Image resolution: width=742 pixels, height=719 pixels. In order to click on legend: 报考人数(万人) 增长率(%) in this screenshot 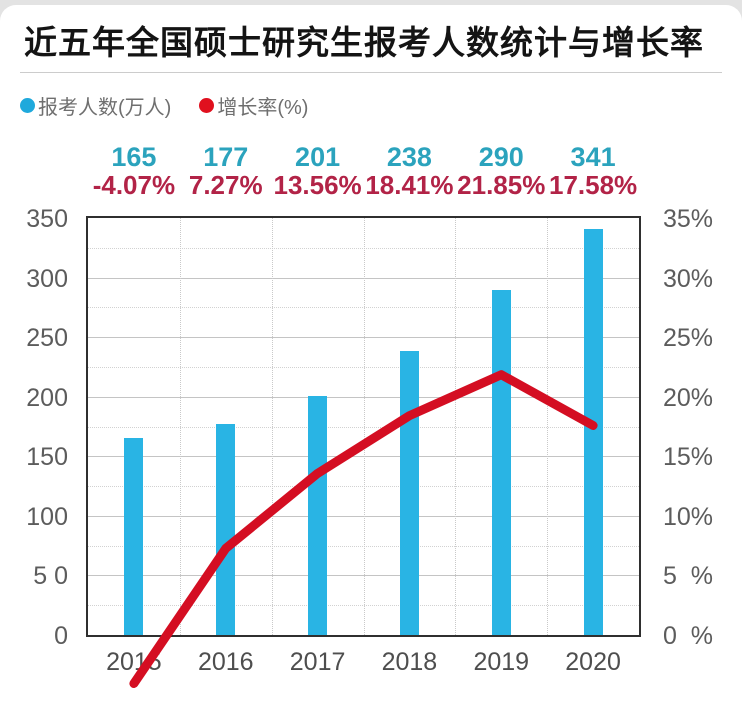, I will do `click(164, 105)`.